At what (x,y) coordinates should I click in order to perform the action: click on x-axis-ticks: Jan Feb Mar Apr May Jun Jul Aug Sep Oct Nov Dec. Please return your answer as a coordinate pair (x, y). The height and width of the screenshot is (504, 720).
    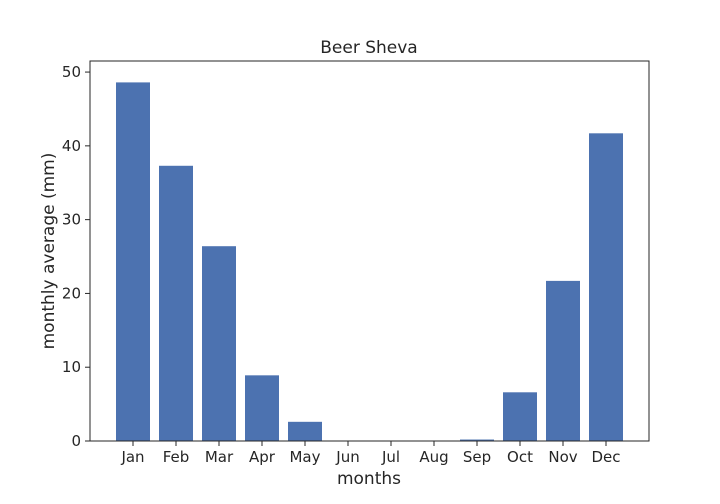
    Looking at the image, I should click on (370, 453).